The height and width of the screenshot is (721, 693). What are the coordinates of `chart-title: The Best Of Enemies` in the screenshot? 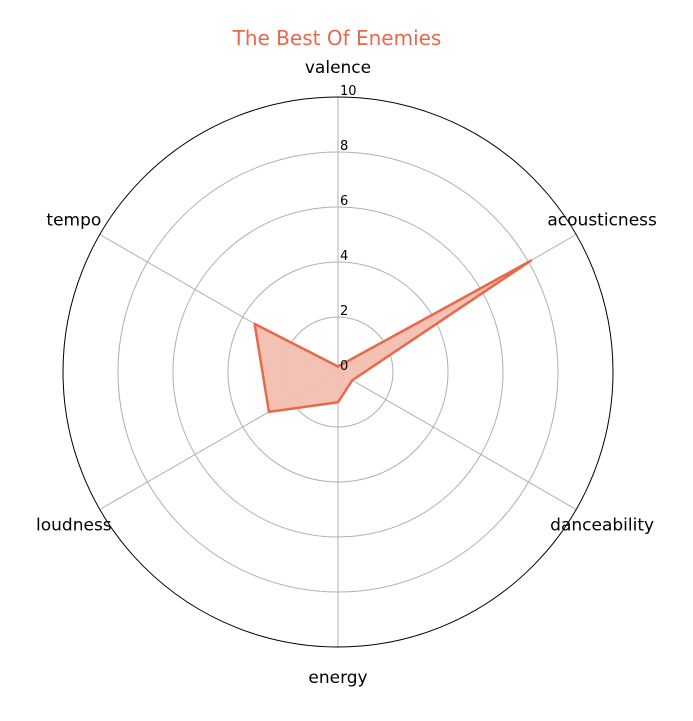 It's located at (337, 38).